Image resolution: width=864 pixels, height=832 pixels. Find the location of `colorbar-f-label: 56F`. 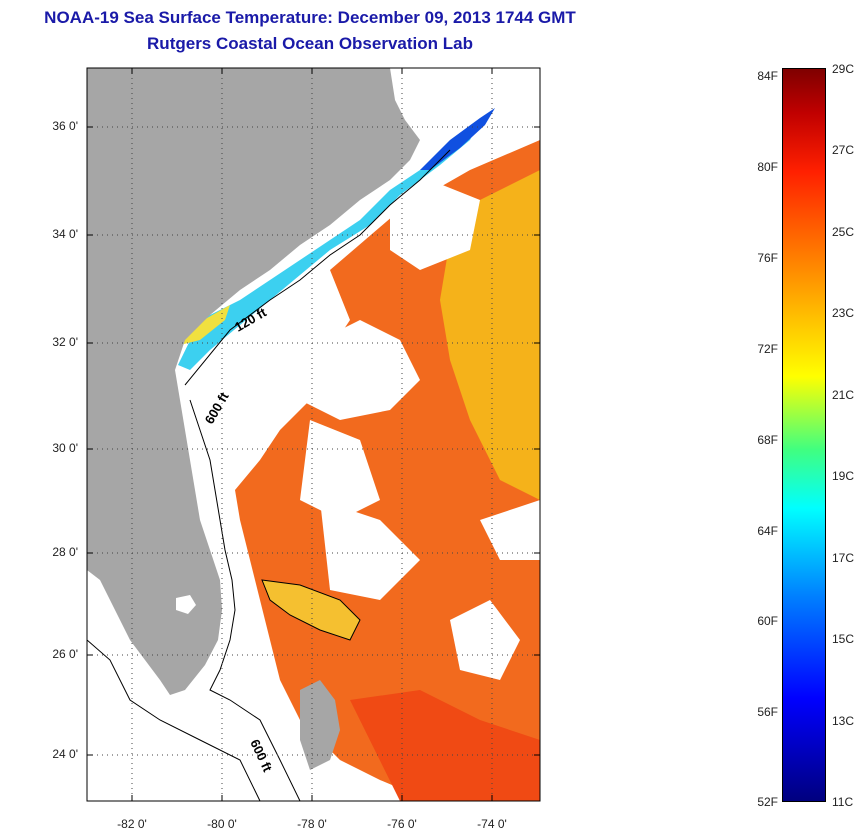

colorbar-f-label: 56F is located at coordinates (767, 712).